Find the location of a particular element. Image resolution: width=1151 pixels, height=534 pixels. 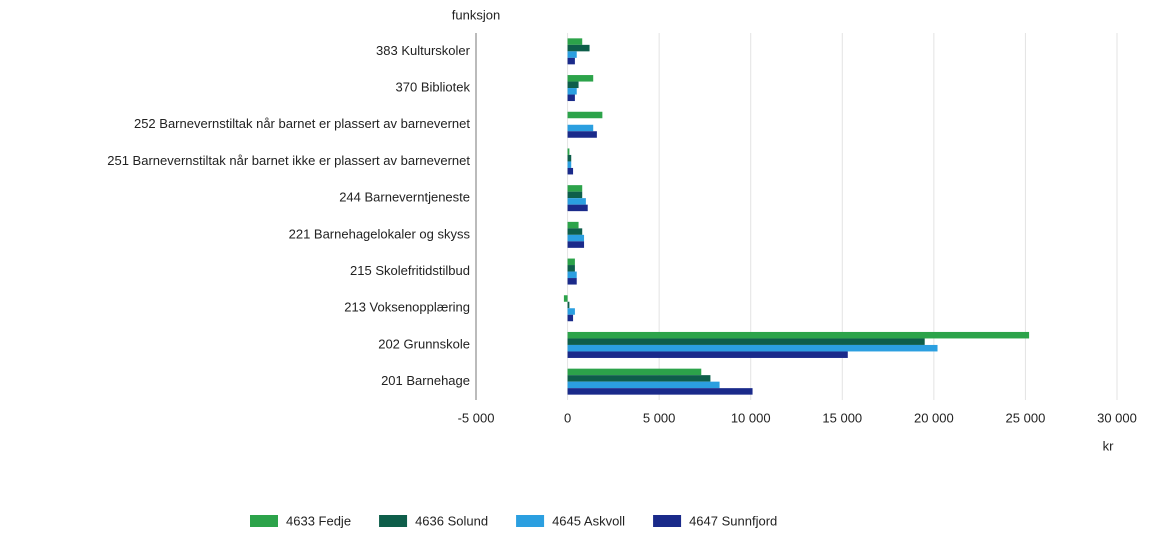

x-tick-label: 20 000 is located at coordinates (934, 417).